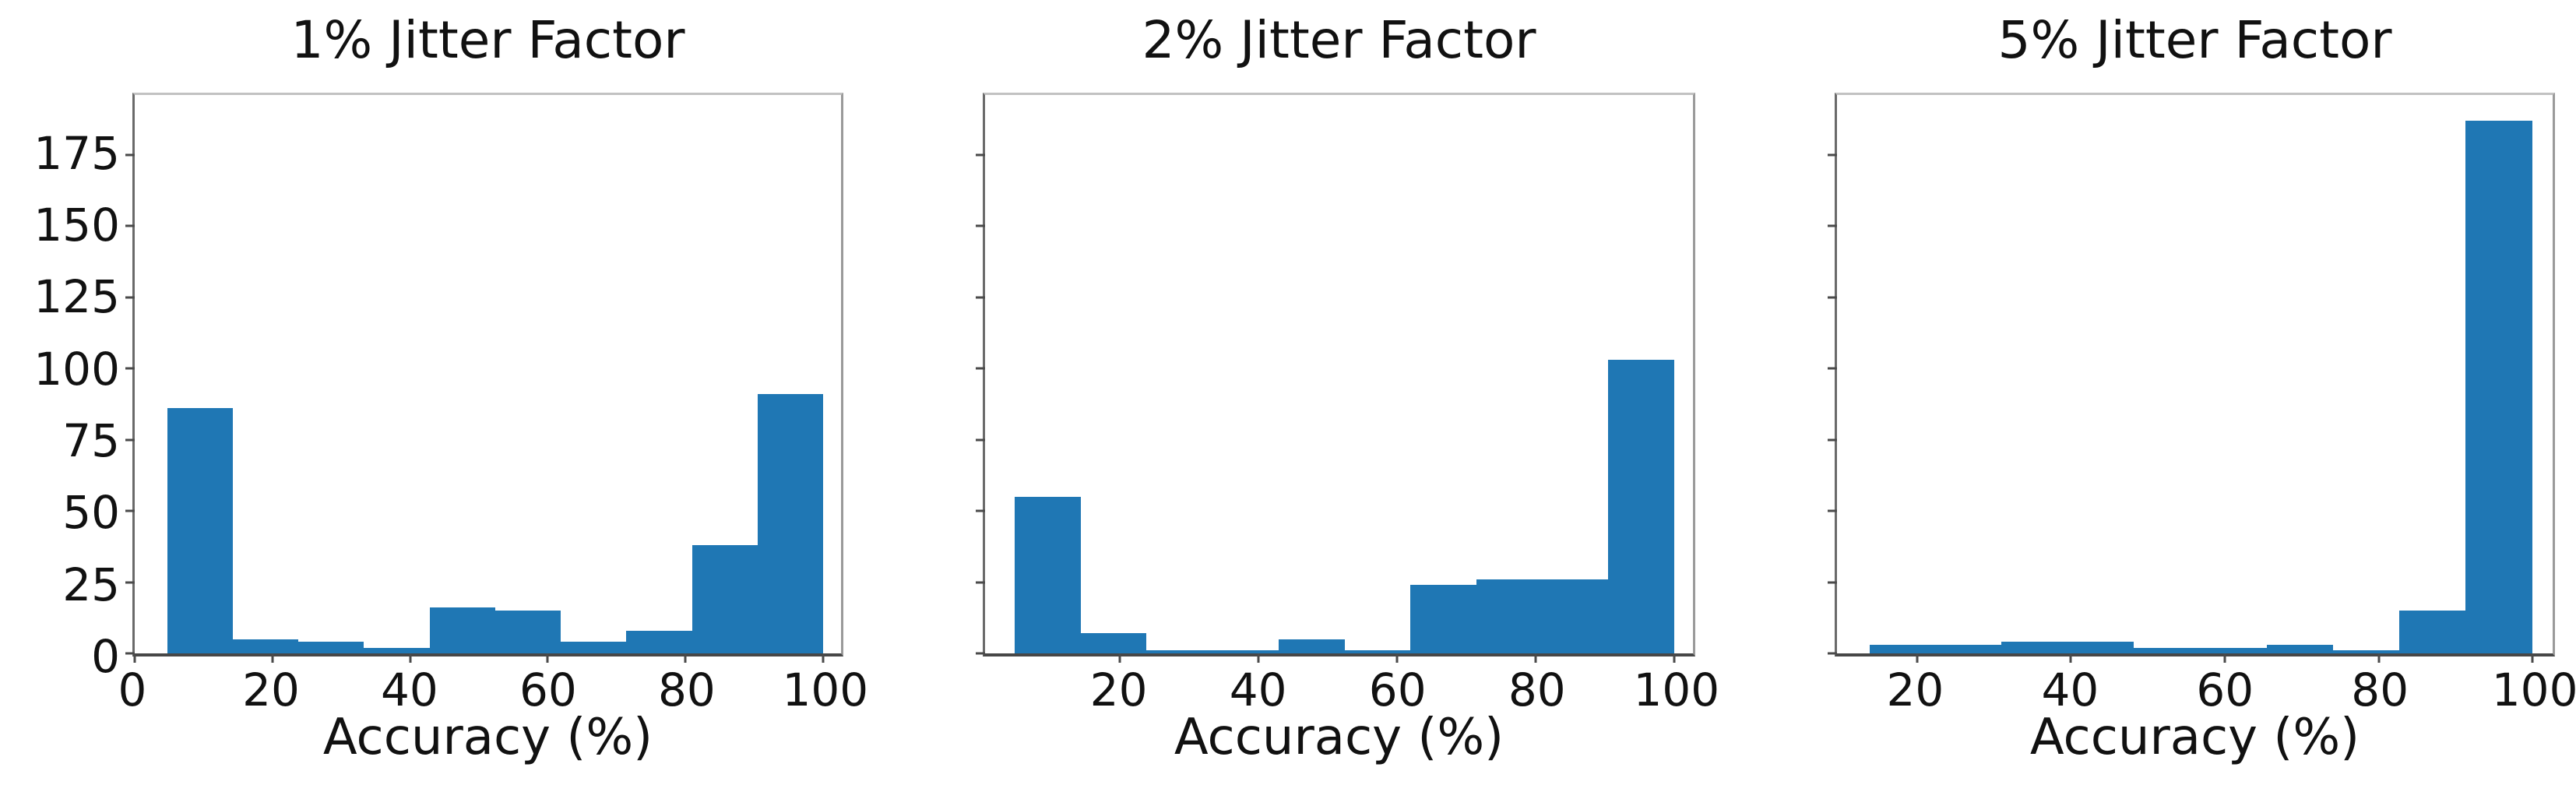 The image size is (2576, 792). What do you see at coordinates (1339, 40) in the screenshot?
I see `chart-title: 2% Jitter Factor` at bounding box center [1339, 40].